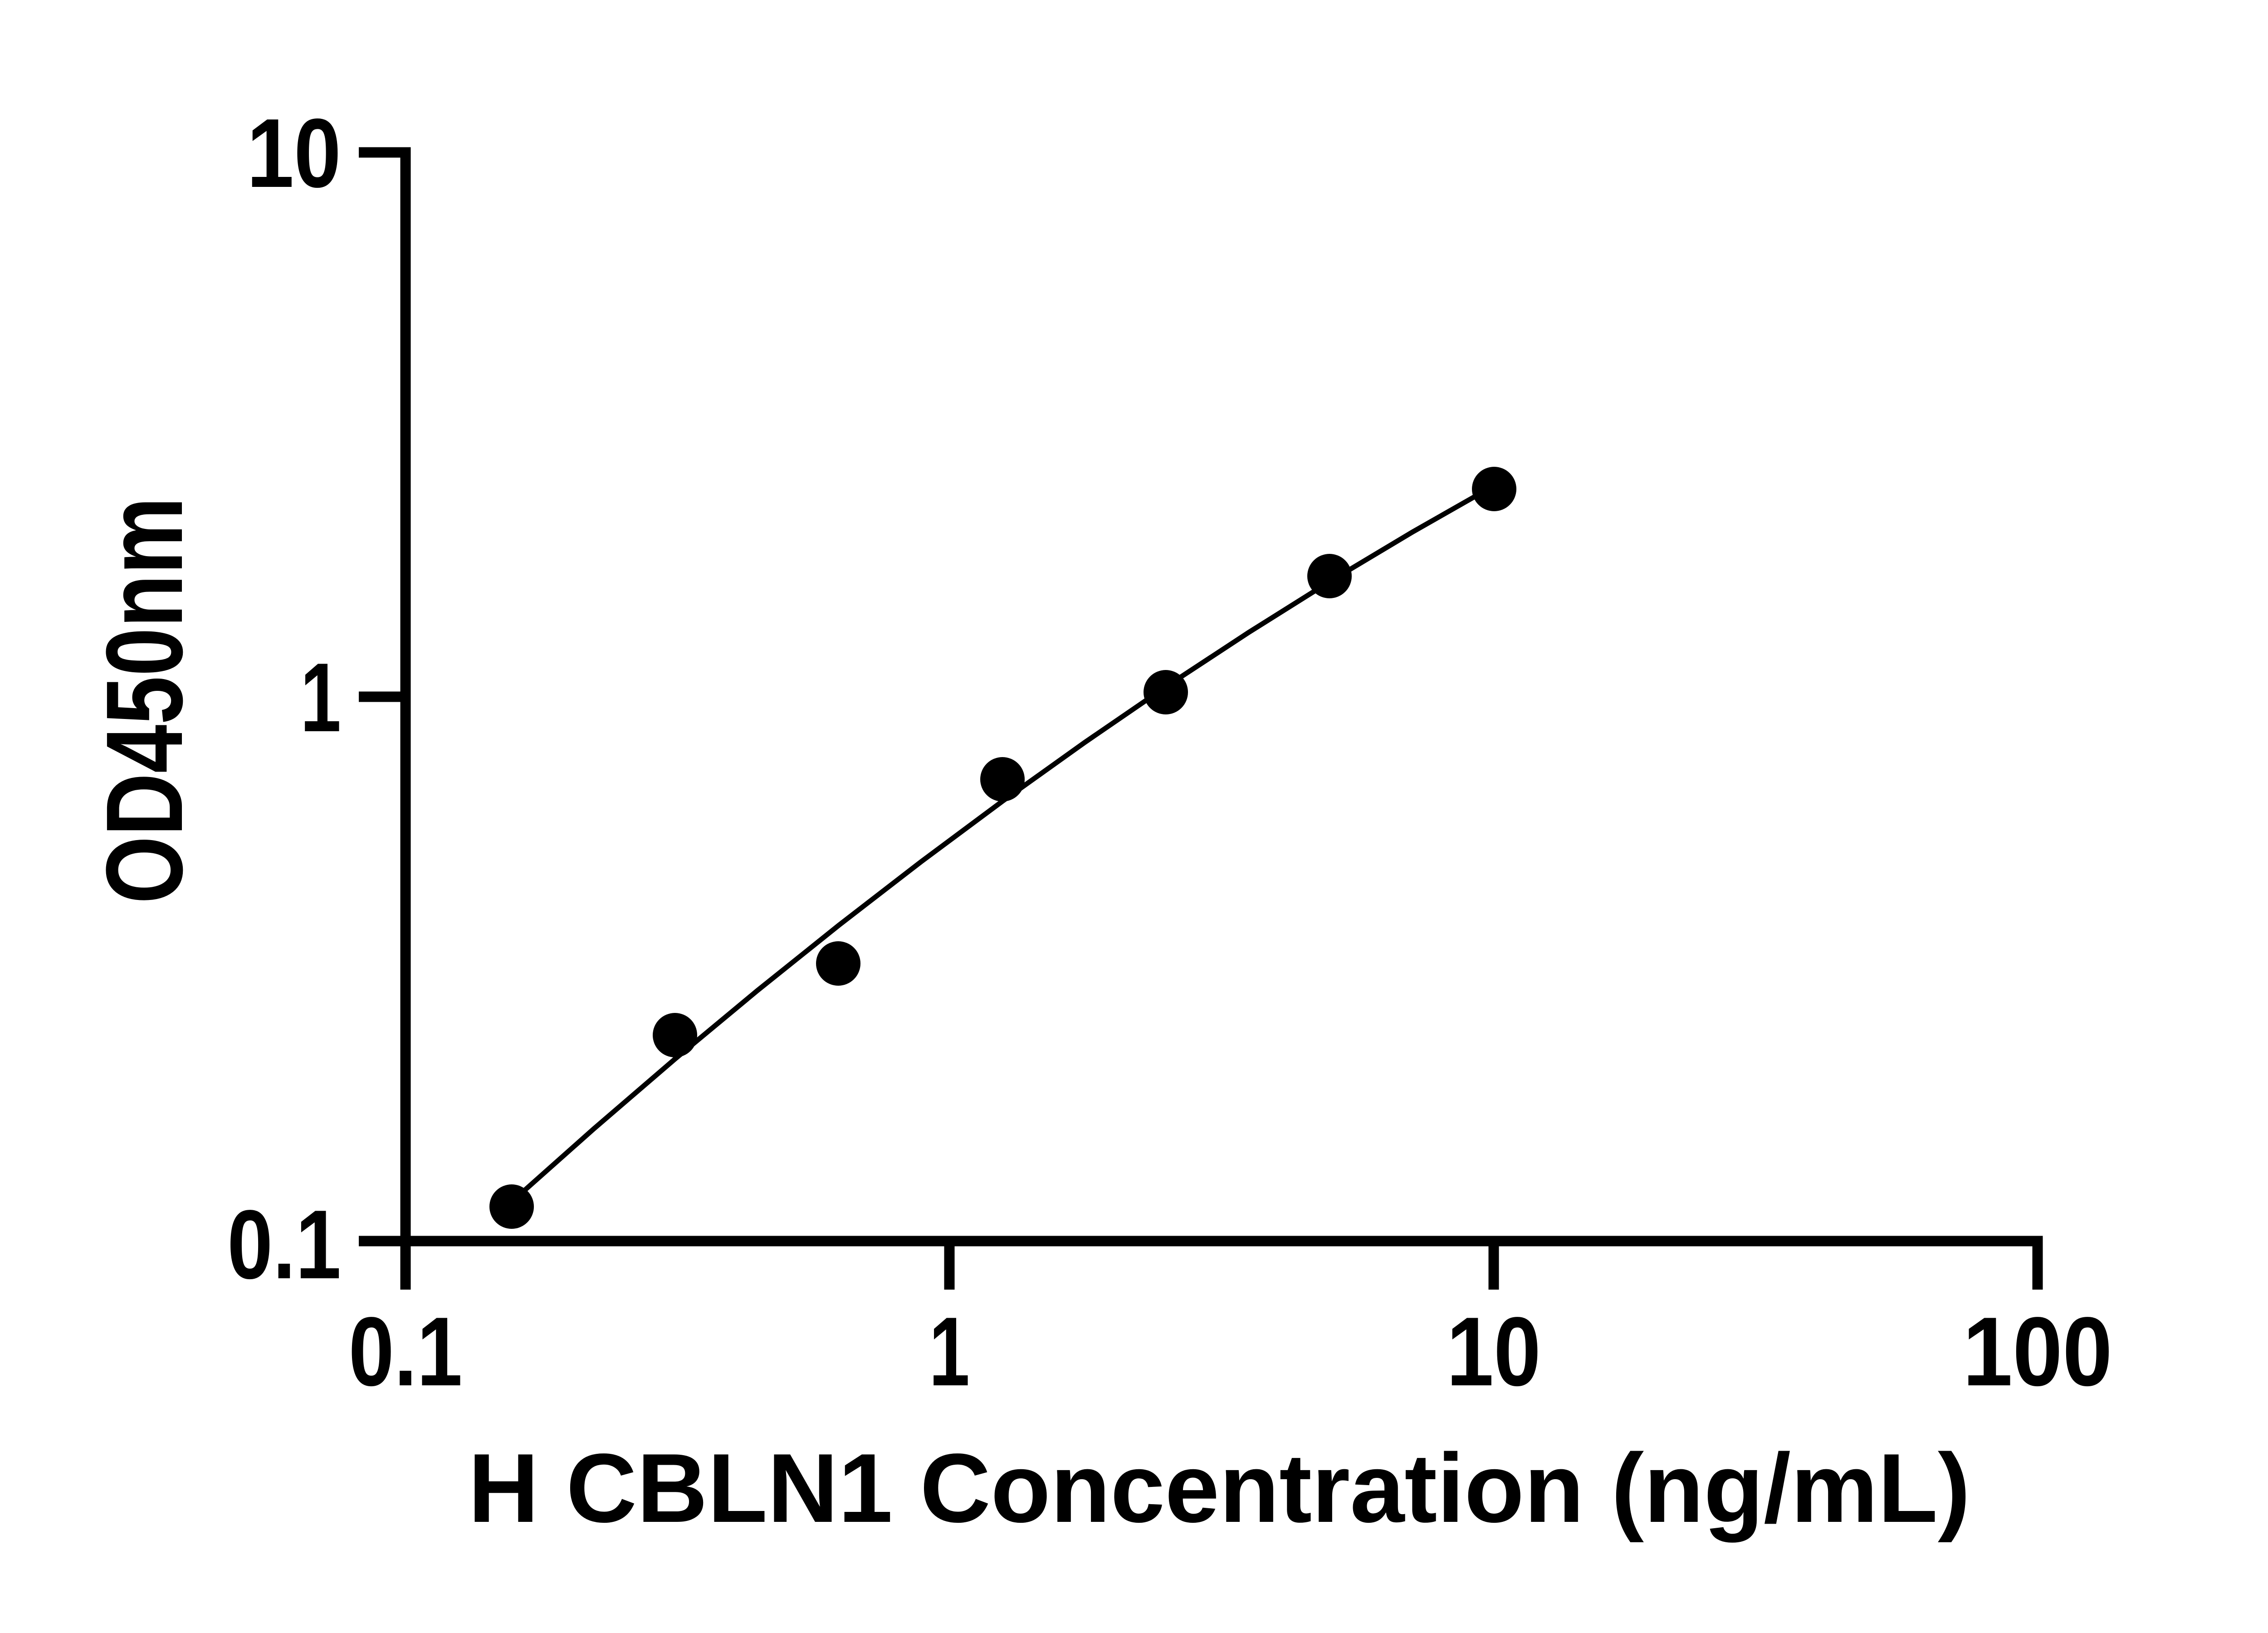  What do you see at coordinates (1219, 1488) in the screenshot?
I see `svg-text: H CBLN1 Concentration (ng/mL)` at bounding box center [1219, 1488].